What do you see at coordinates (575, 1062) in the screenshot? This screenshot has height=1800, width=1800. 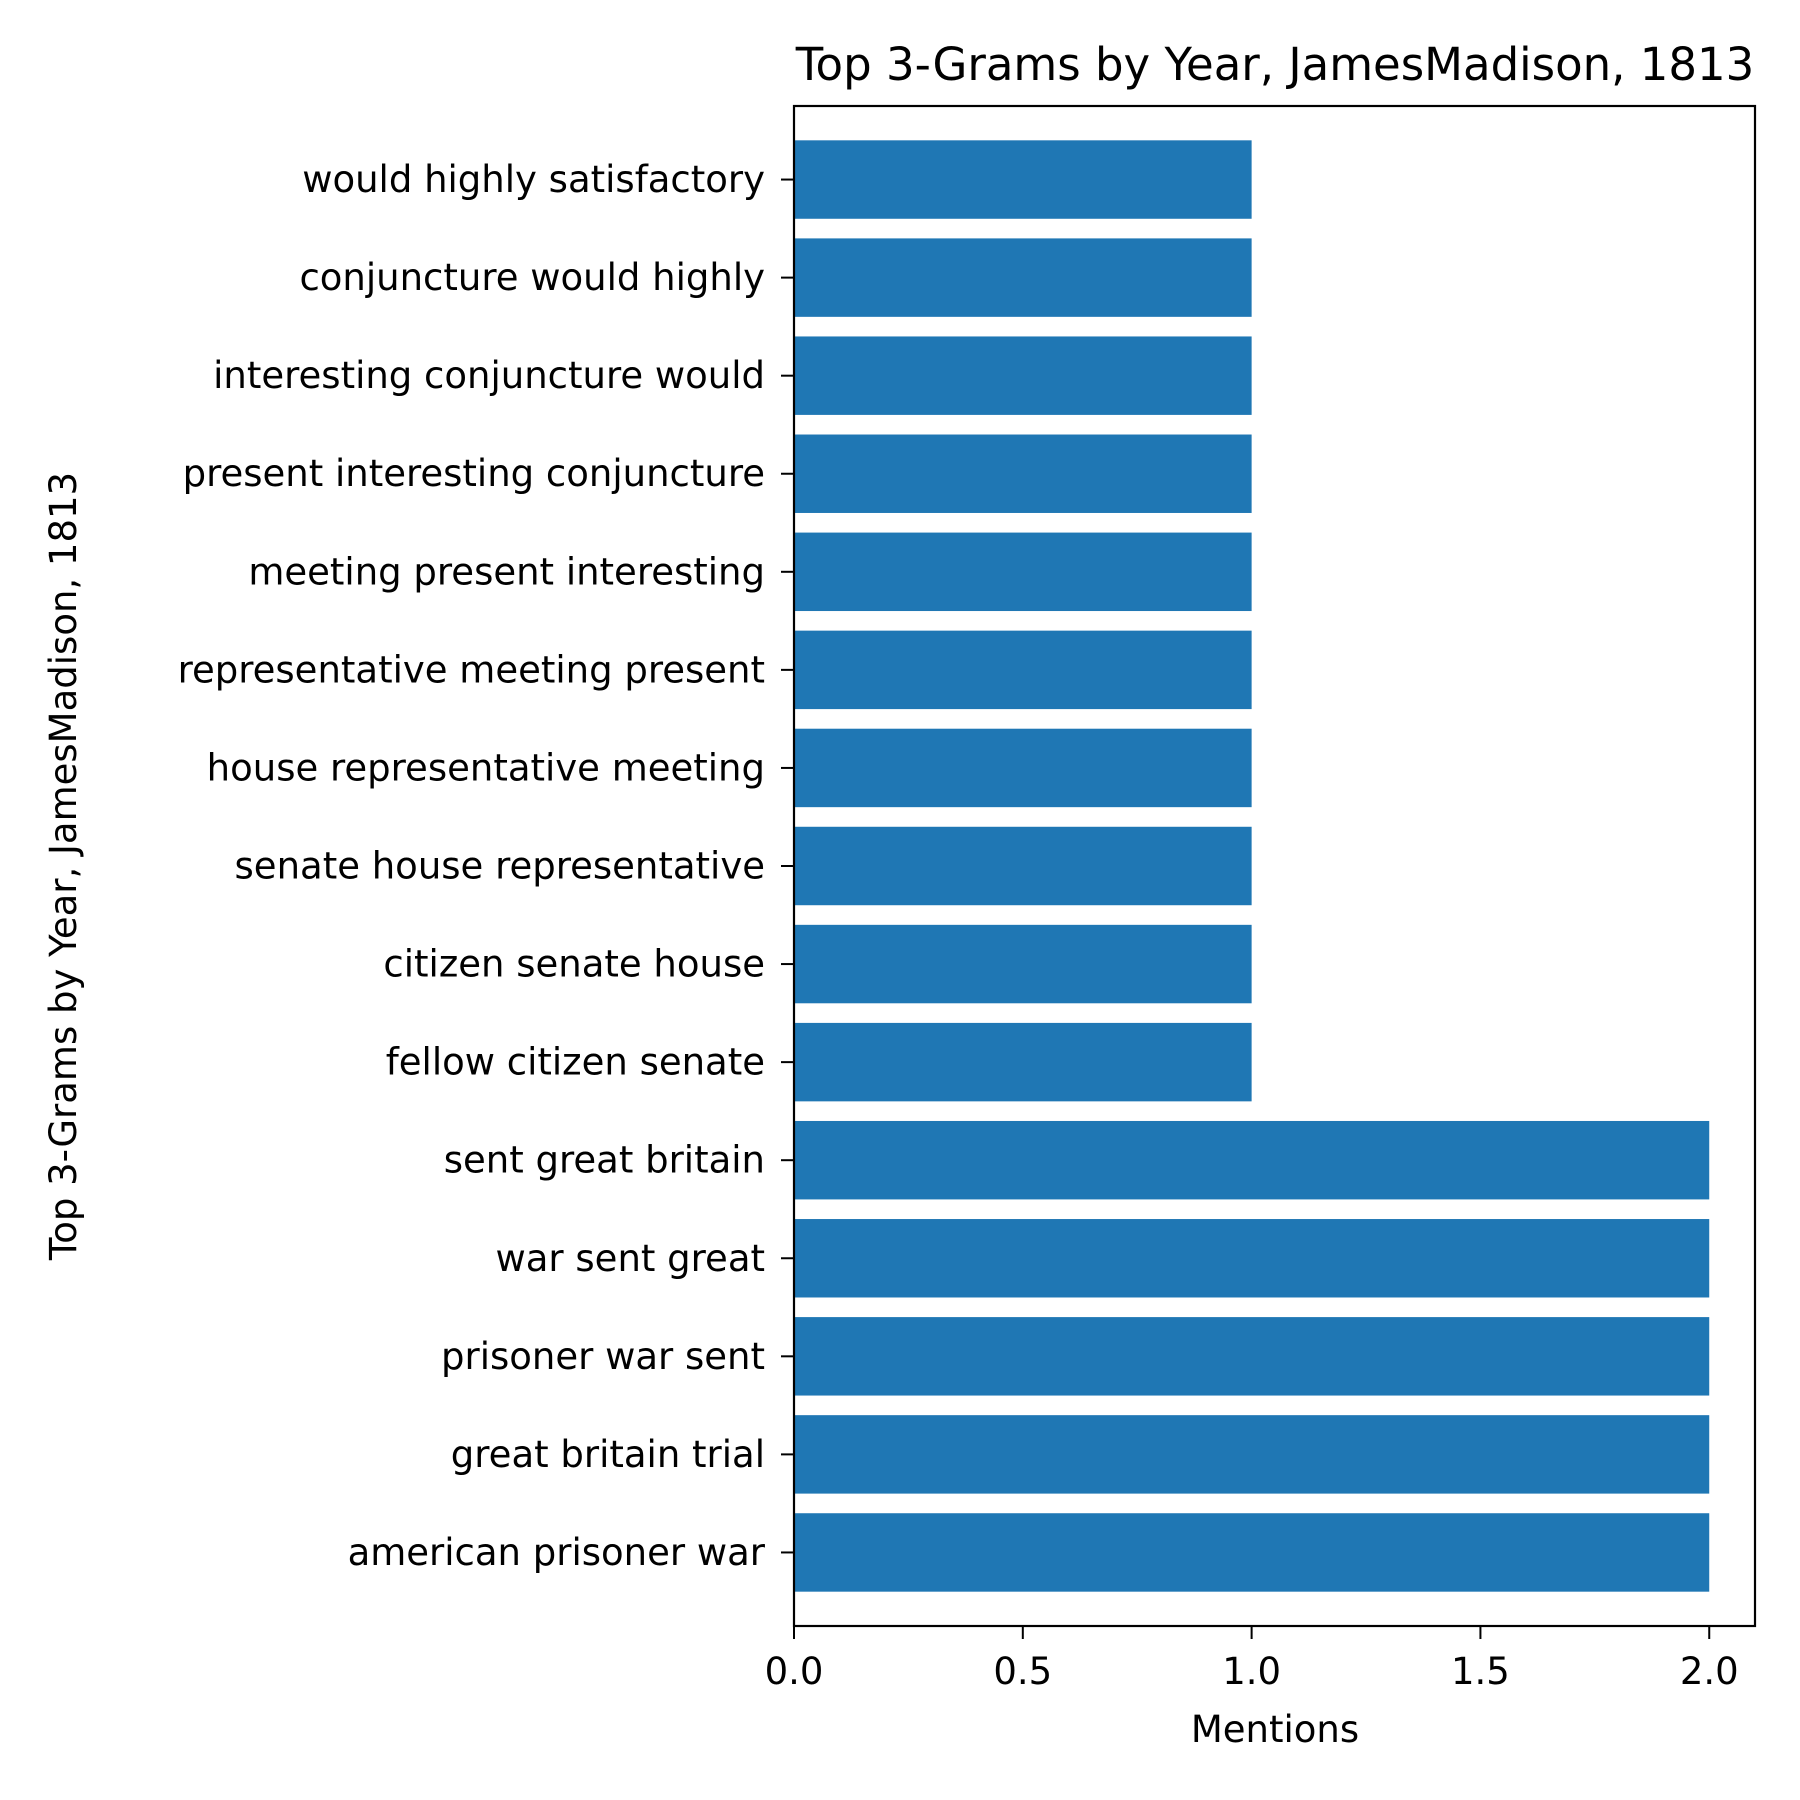 I see `y-tick-label: fellow citizen senate` at bounding box center [575, 1062].